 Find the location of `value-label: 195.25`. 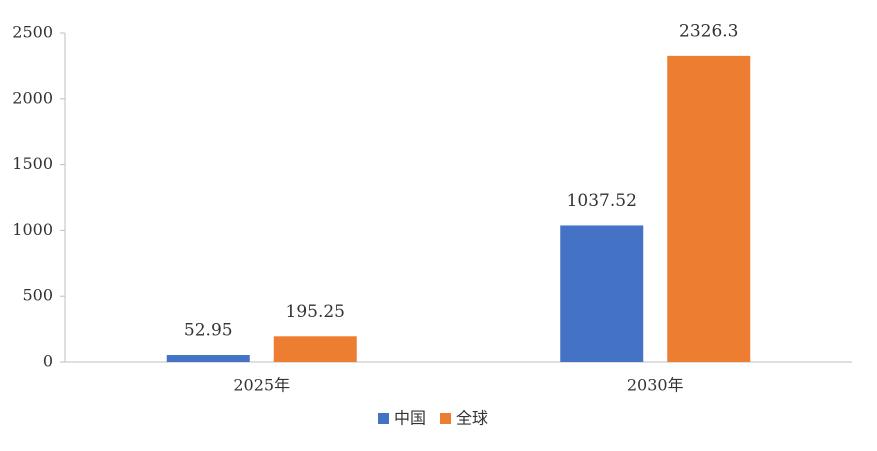

value-label: 195.25 is located at coordinates (315, 312).